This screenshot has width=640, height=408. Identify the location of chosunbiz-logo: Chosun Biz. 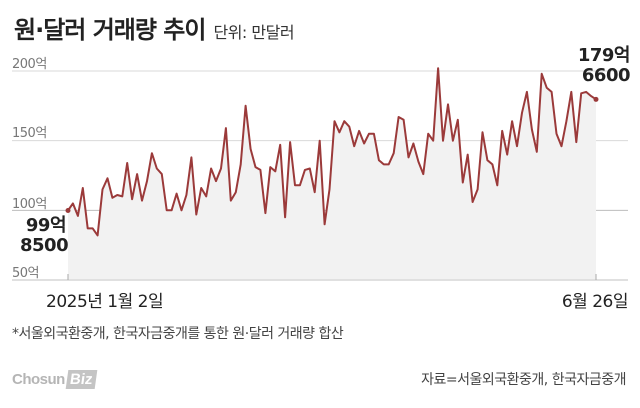
(54, 379).